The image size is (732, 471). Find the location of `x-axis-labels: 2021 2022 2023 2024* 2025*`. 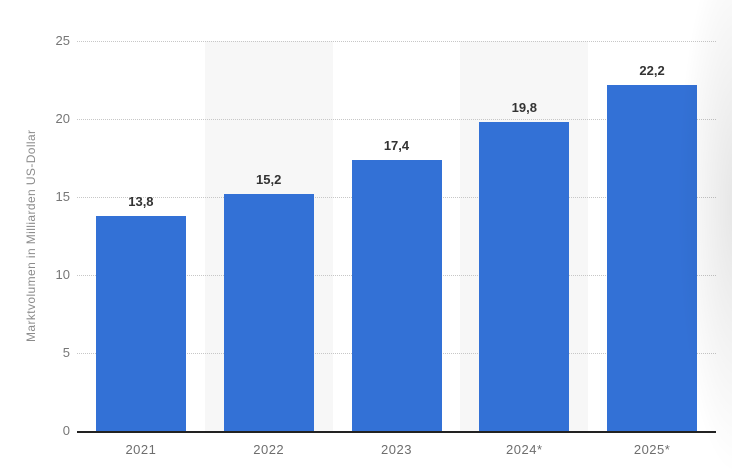

x-axis-labels: 2021 2022 2023 2024* 2025* is located at coordinates (396, 452).